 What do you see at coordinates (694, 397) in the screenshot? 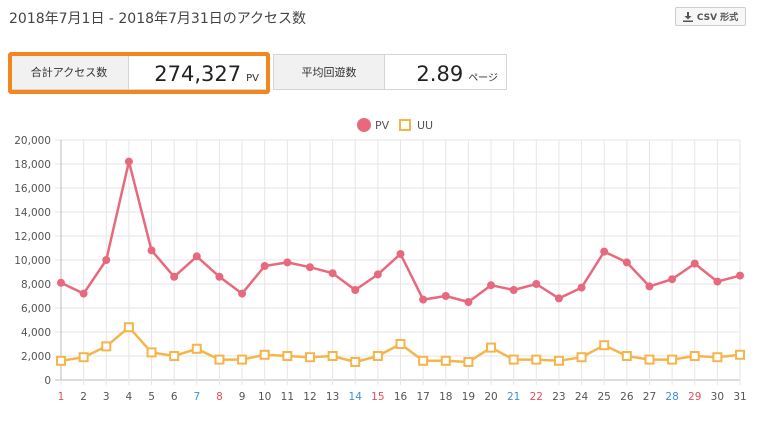
I see `x-tick-label: 29` at bounding box center [694, 397].